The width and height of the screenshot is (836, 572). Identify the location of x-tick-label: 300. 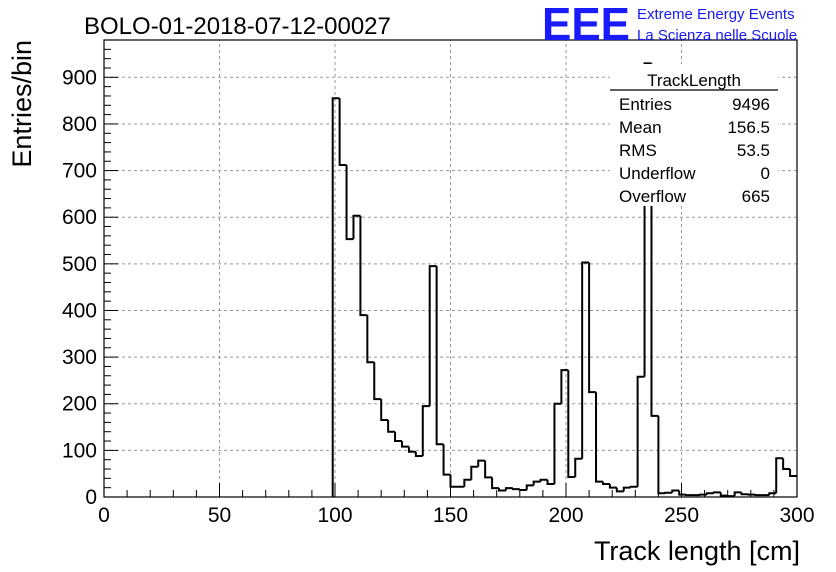
(796, 515).